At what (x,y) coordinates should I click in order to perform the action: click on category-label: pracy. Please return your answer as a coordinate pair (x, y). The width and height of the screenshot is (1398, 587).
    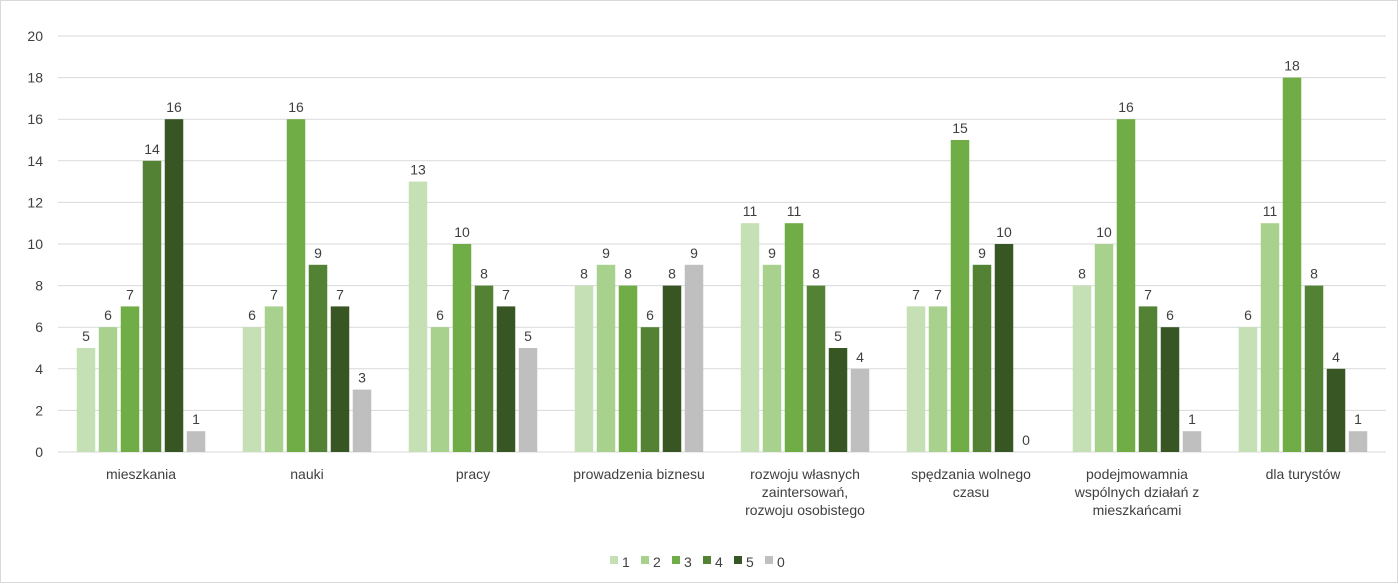
    Looking at the image, I should click on (473, 474).